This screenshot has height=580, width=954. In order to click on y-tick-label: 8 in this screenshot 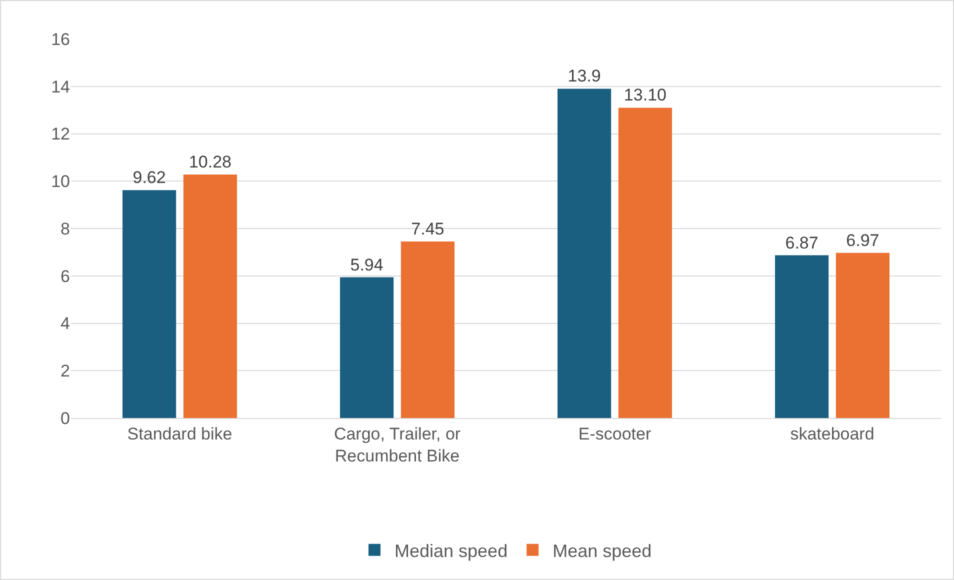, I will do `click(65, 228)`.